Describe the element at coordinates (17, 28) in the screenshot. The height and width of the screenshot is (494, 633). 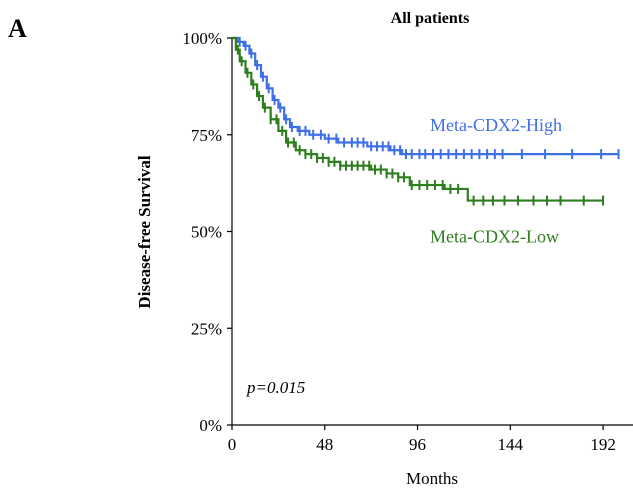
I see `panel-label: A` at that location.